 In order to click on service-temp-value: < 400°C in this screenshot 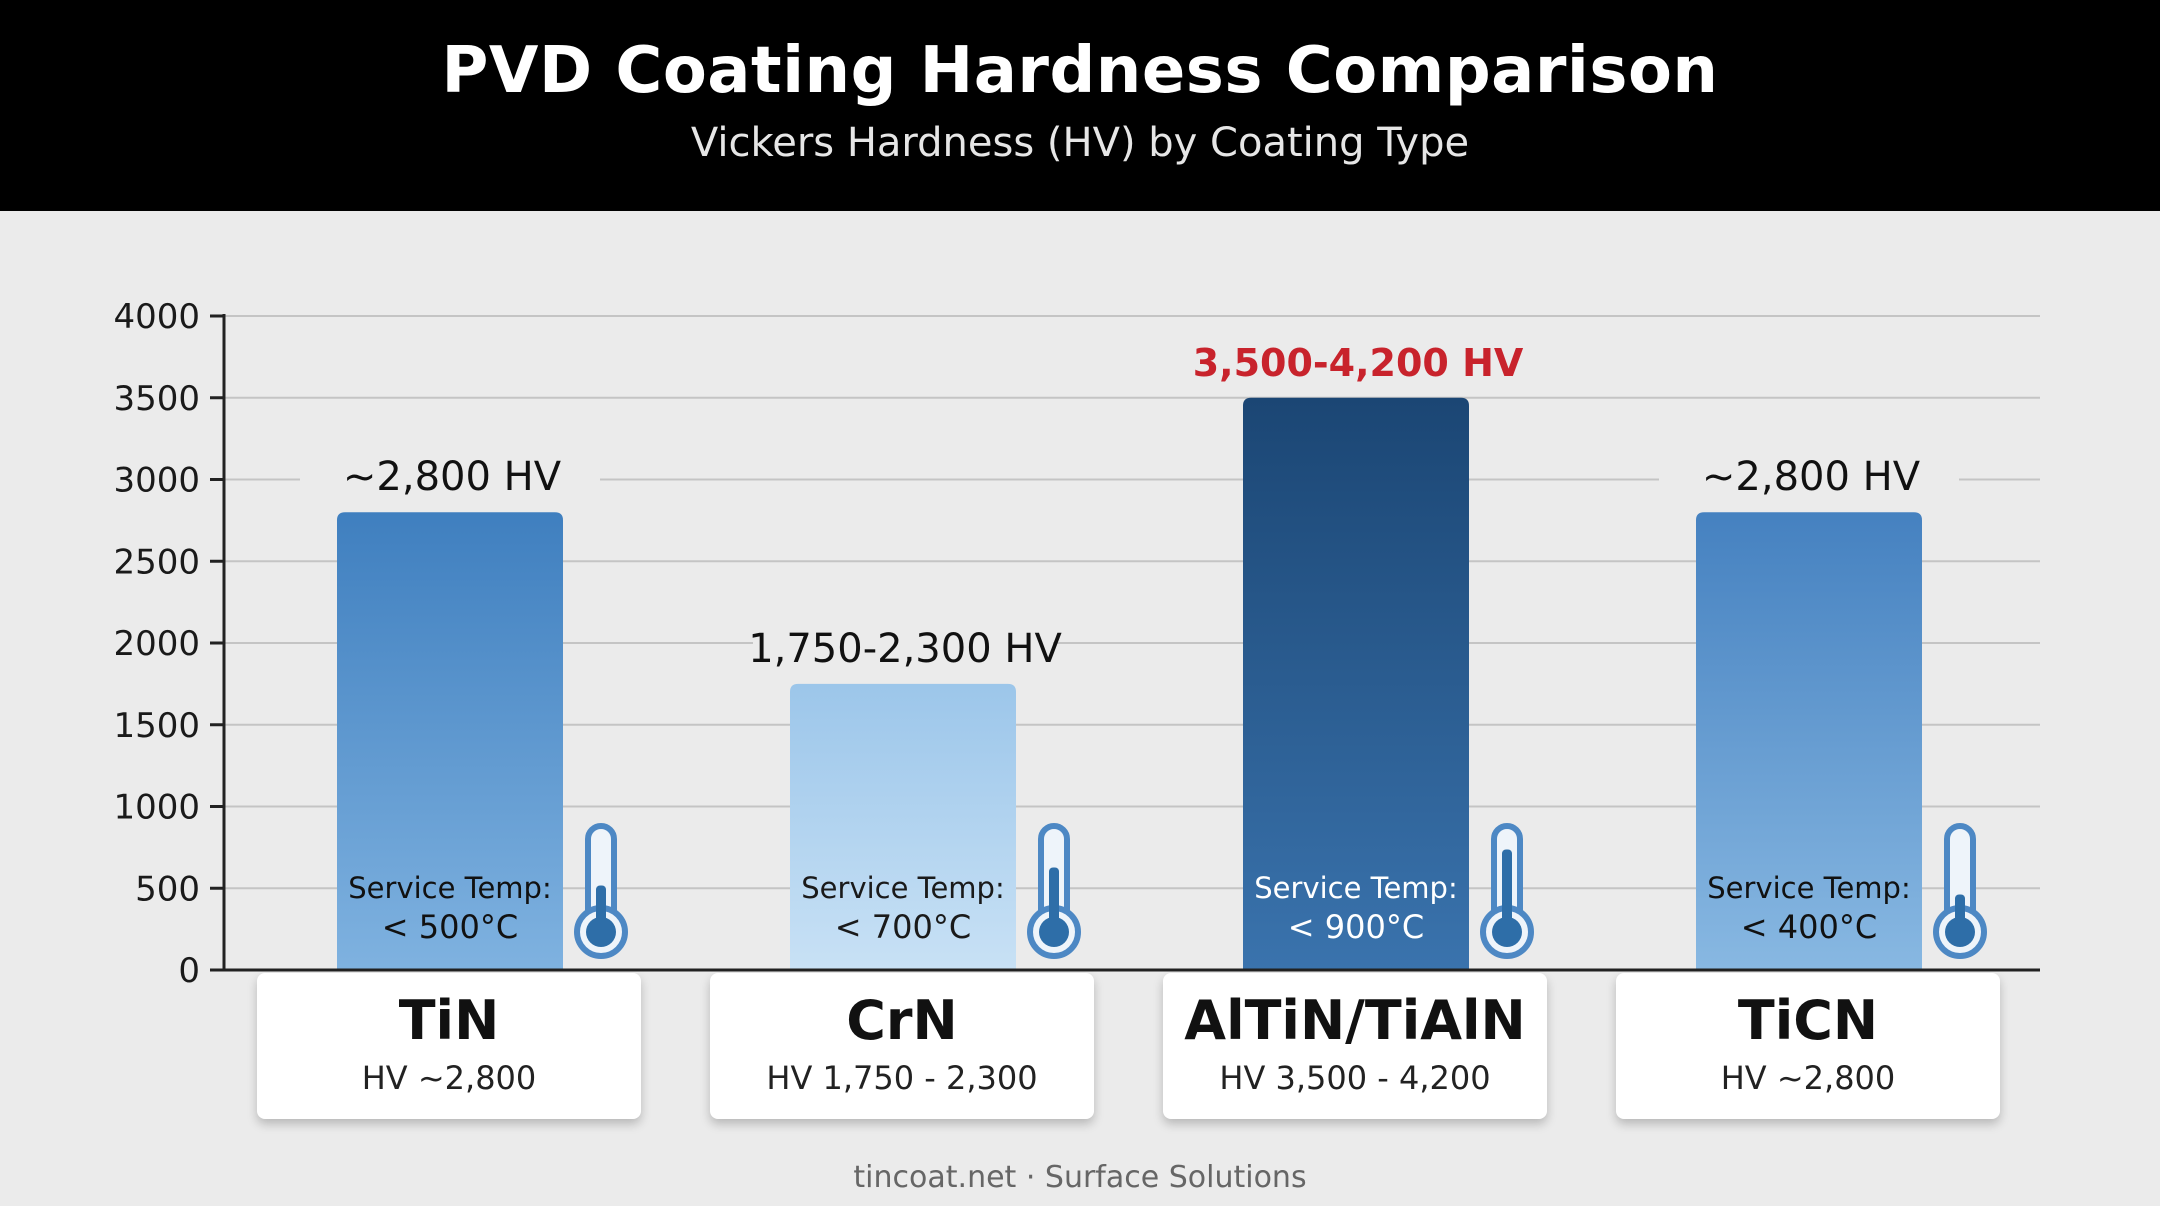, I will do `click(1809, 927)`.